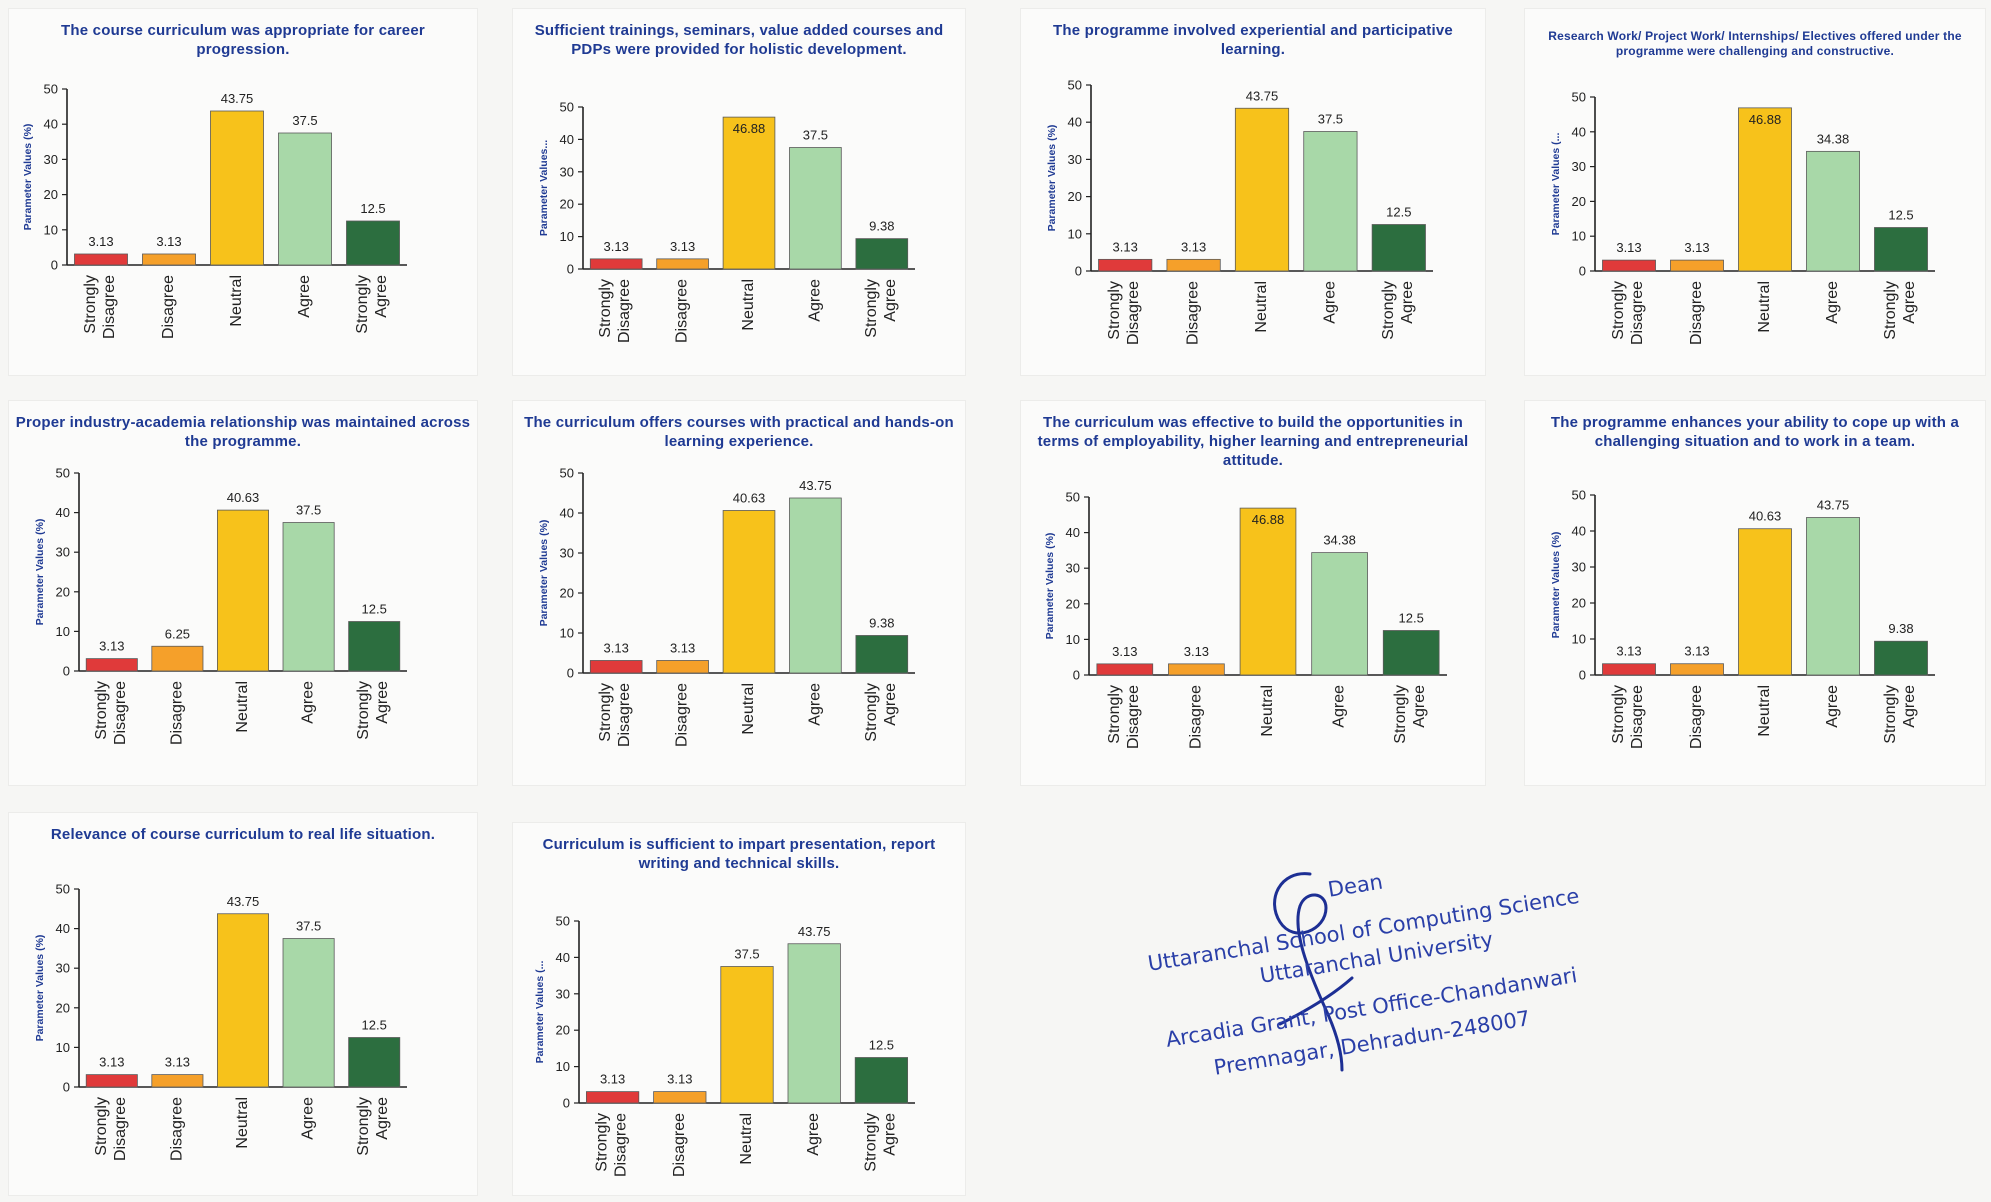  What do you see at coordinates (1339, 540) in the screenshot?
I see `bar-value-label: 34.38` at bounding box center [1339, 540].